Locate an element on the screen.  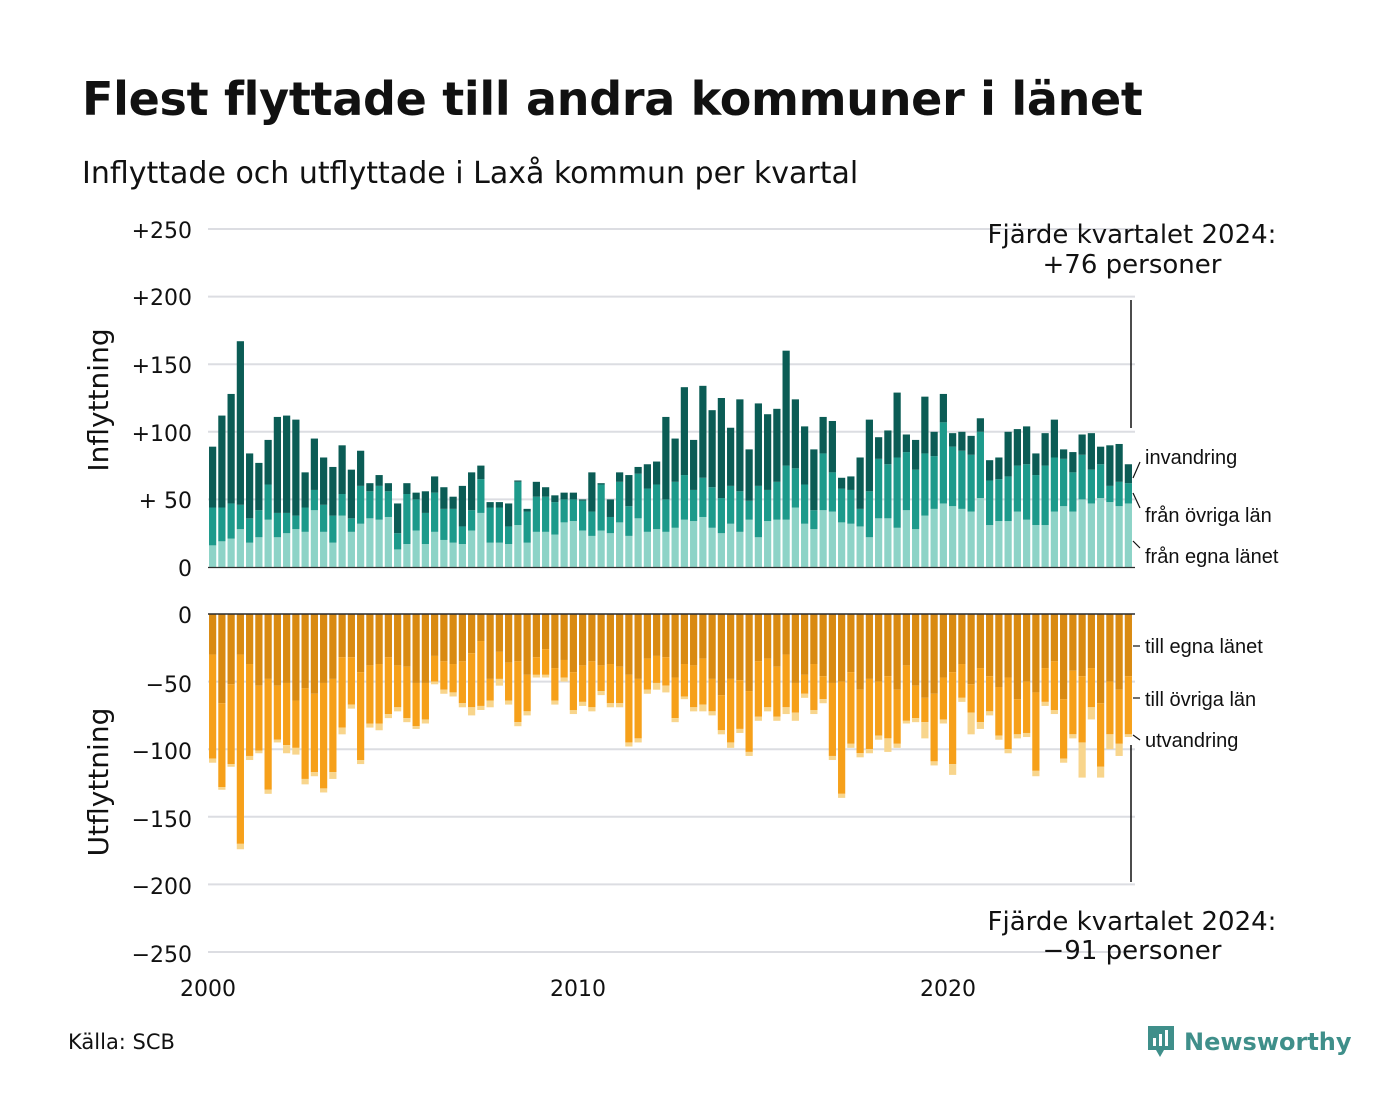
series-label-invandring: invandring is located at coordinates (1191, 458).